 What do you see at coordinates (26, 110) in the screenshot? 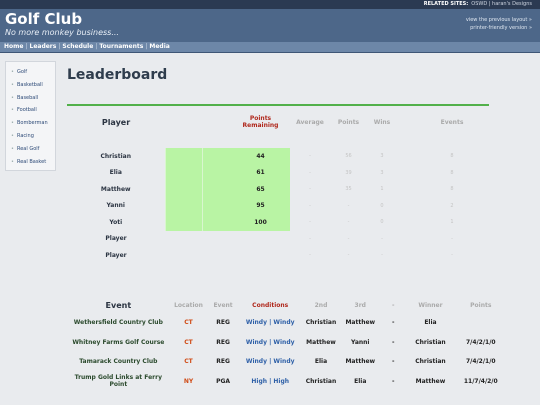
I see `sidebar-item-label: Football` at bounding box center [26, 110].